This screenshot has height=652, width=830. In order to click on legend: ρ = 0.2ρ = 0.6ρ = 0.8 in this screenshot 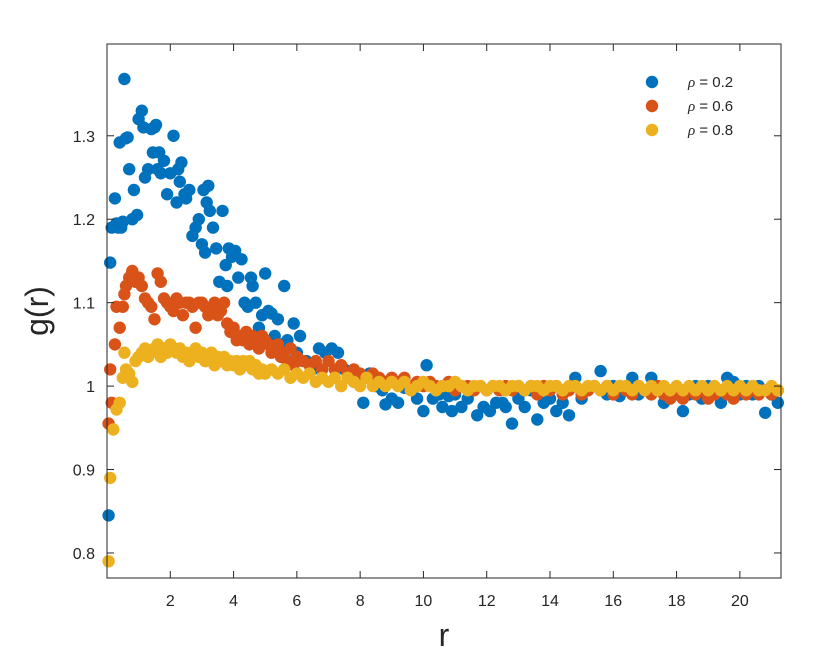, I will do `click(689, 106)`.